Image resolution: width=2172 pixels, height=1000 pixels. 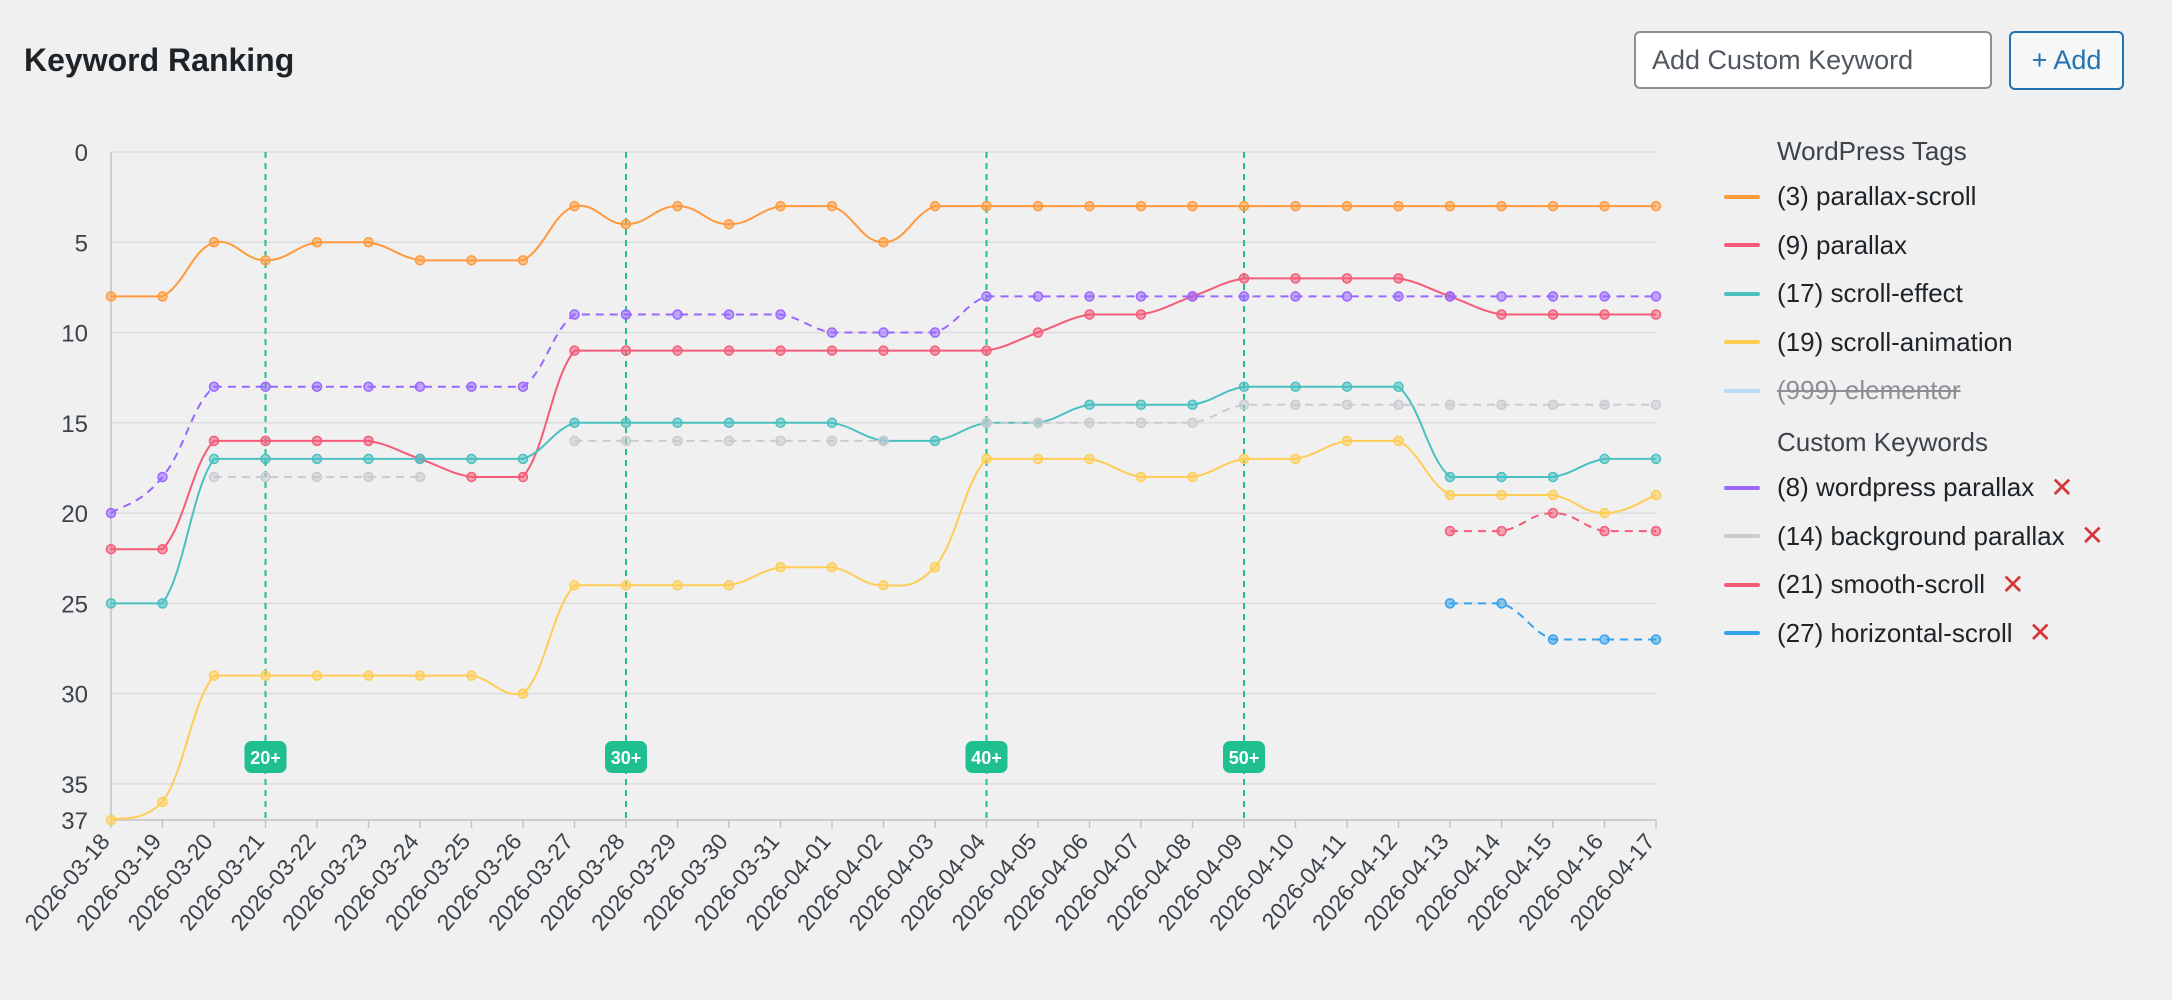 I want to click on legend-item-background-parallax: (14) background parallax ✕, so click(x=1914, y=536).